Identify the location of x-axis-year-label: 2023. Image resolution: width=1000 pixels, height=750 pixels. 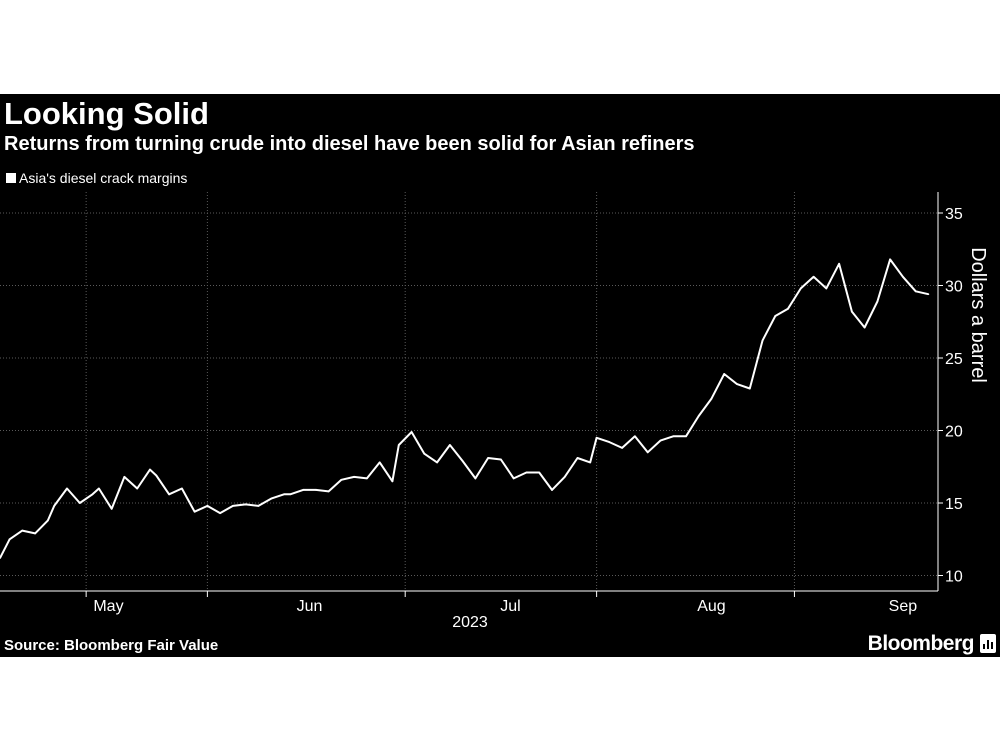
(470, 622).